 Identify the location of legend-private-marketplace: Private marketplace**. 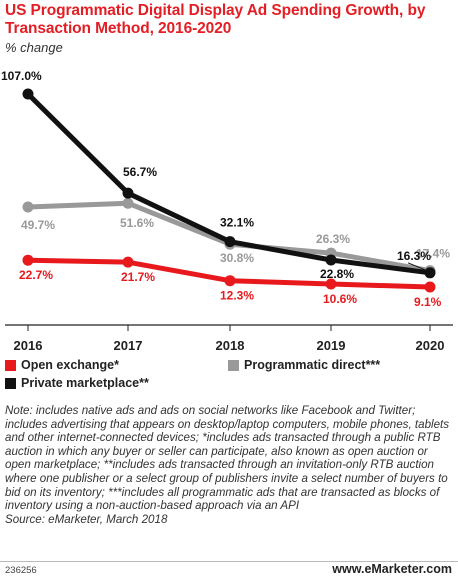
(77, 383).